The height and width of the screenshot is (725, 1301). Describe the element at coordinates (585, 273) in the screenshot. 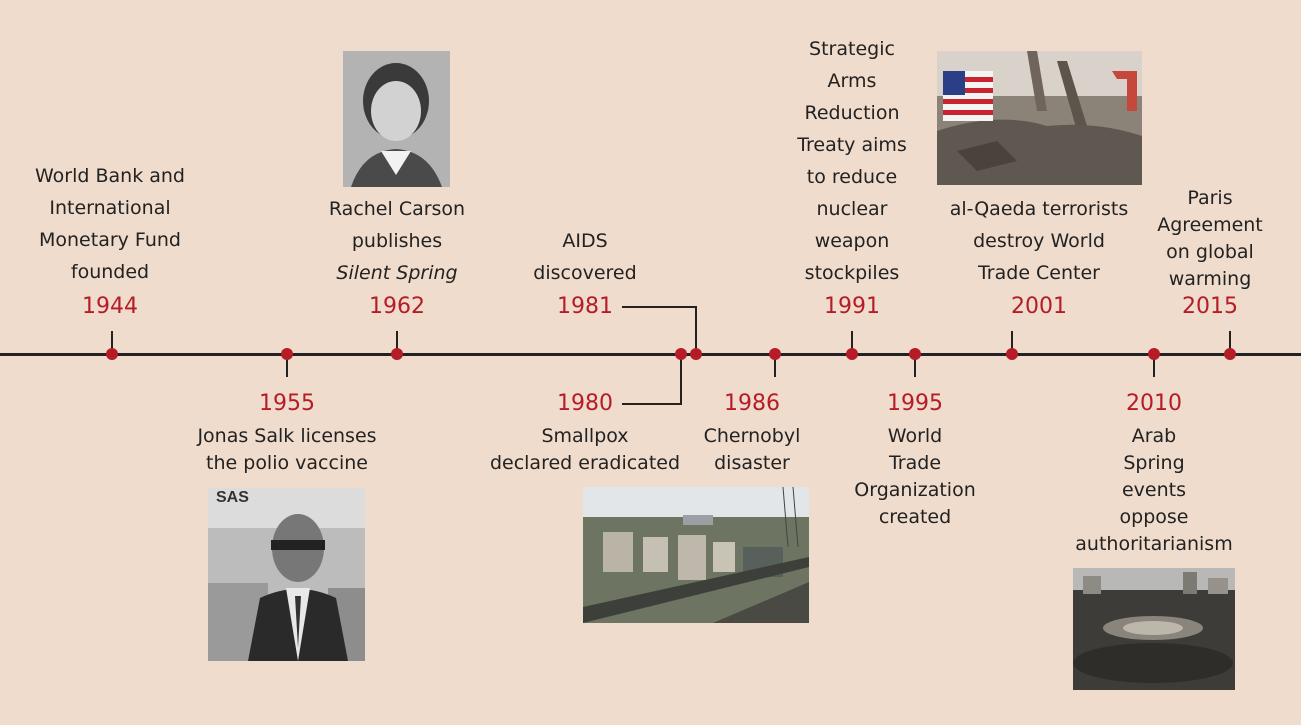

I see `event-line: discovered` at that location.